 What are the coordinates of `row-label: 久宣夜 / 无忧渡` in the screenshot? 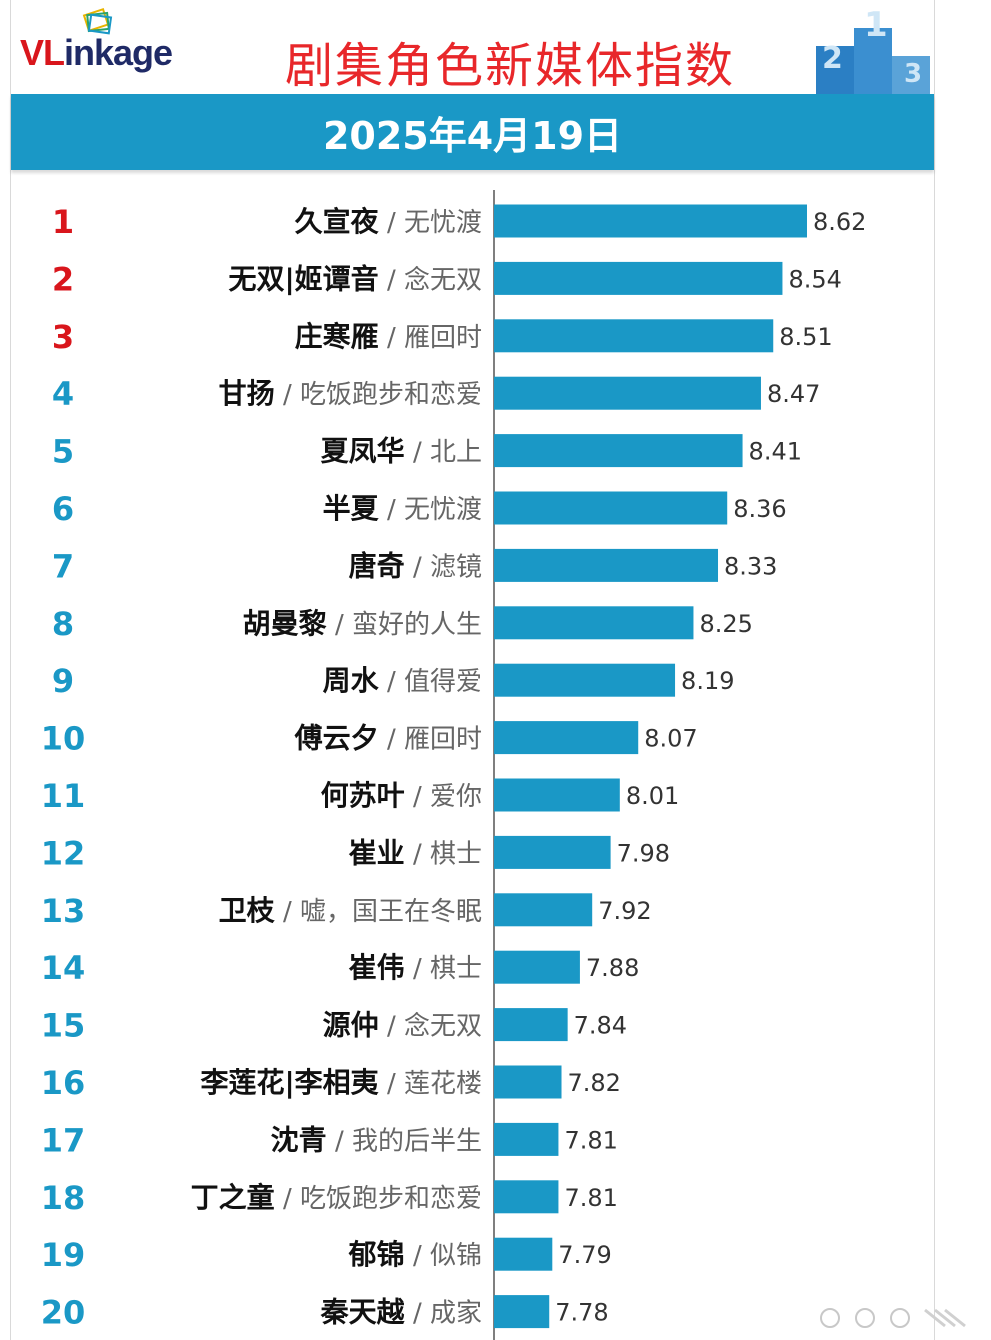 It's located at (388, 221).